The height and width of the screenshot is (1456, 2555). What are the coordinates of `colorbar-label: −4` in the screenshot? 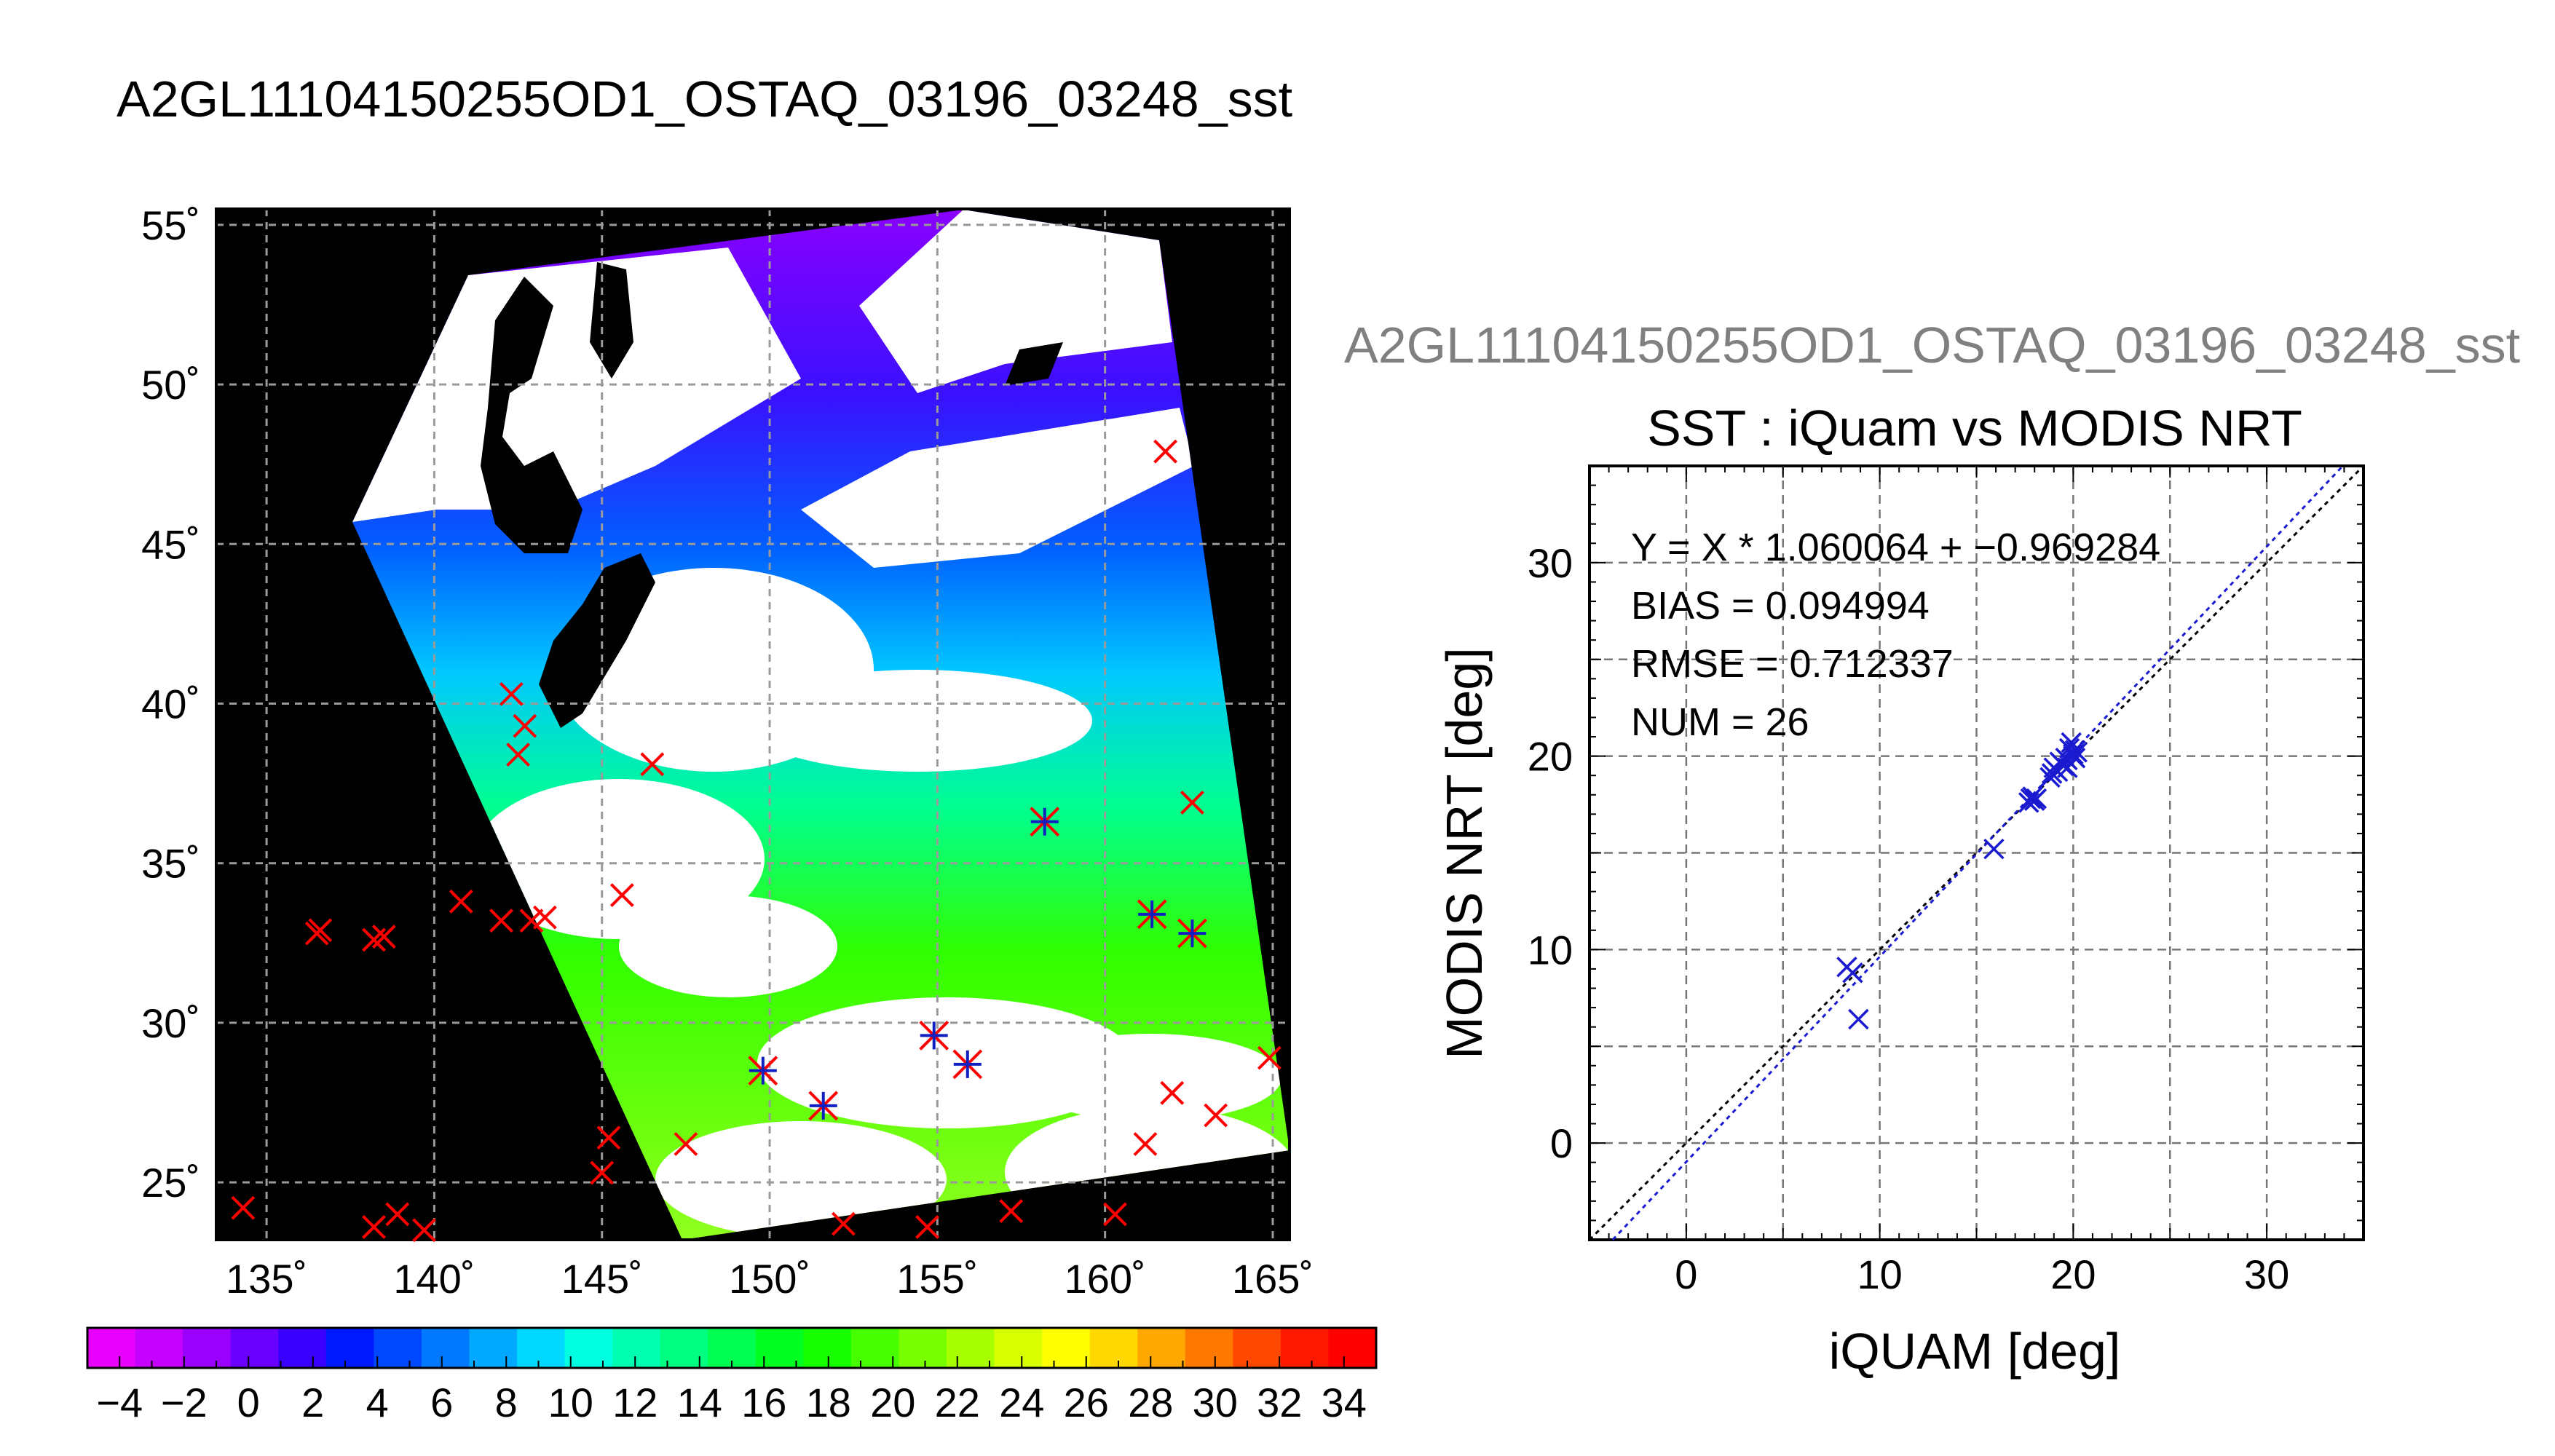 It's located at (119, 1402).